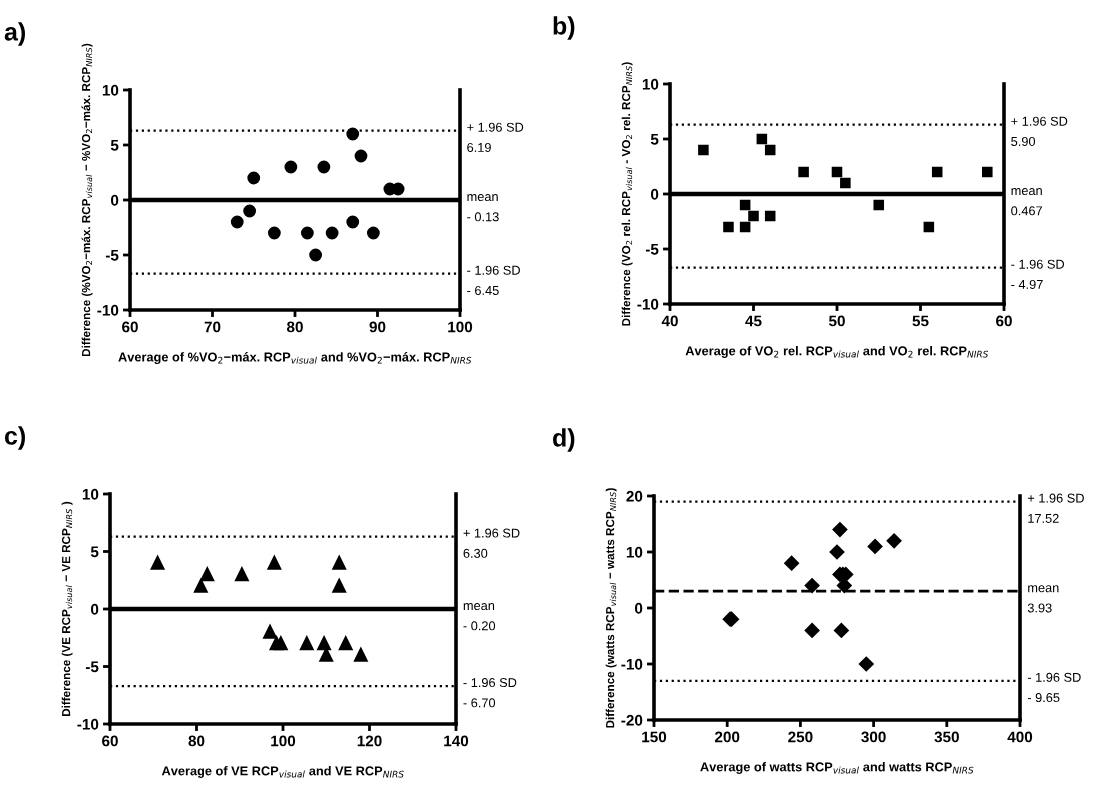  I want to click on chart-title: b), so click(564, 28).